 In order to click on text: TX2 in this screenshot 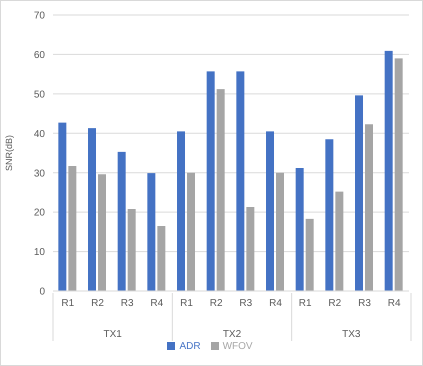, I will do `click(232, 334)`.